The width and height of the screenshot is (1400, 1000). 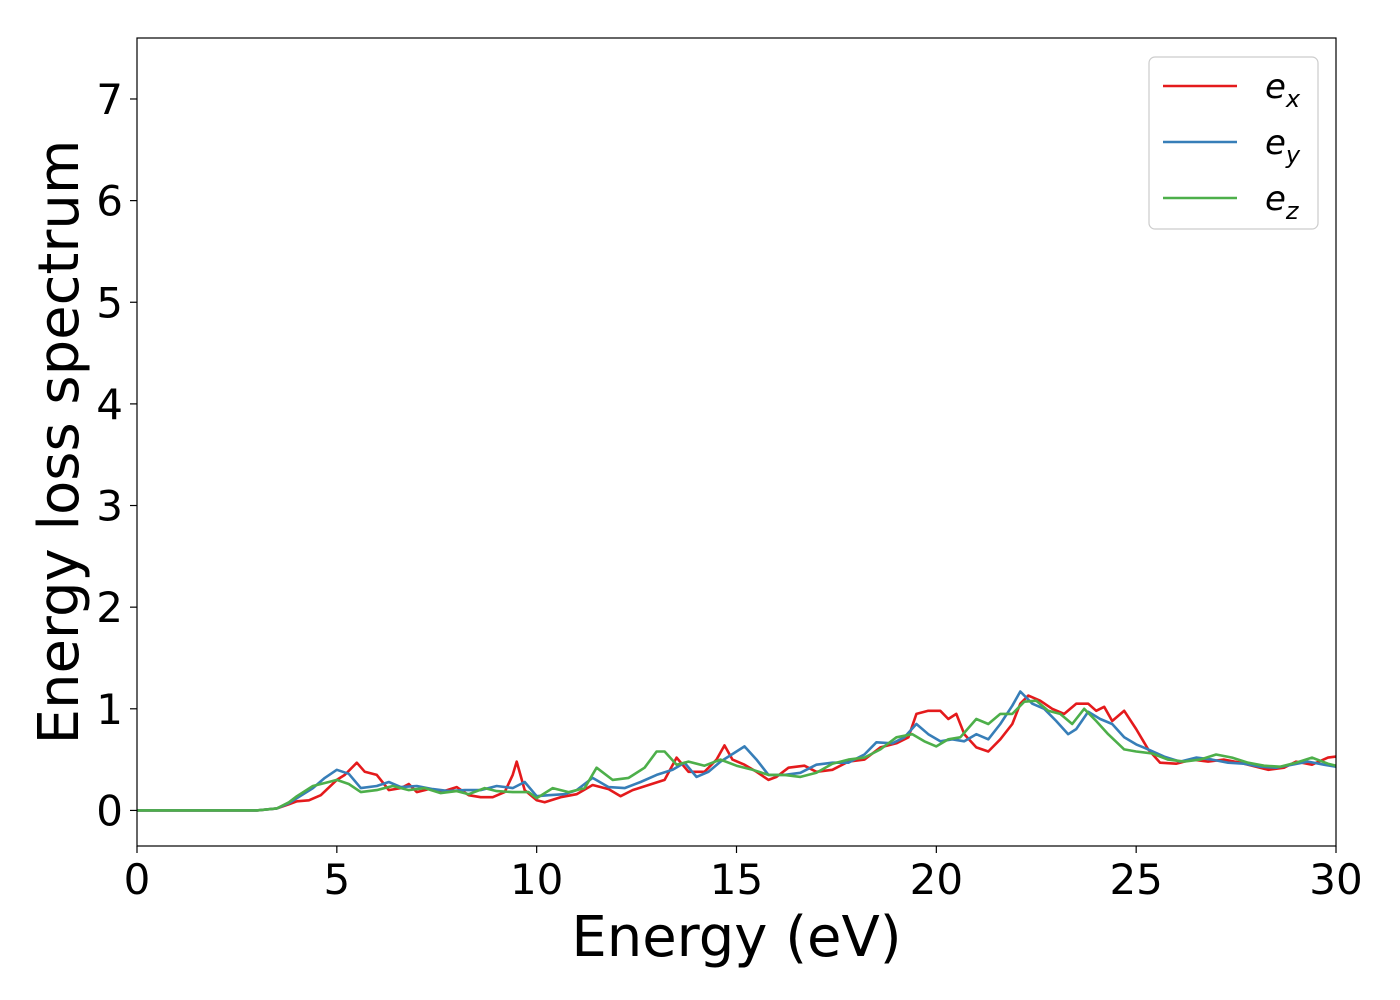 I want to click on series-line-y, so click(x=736, y=751).